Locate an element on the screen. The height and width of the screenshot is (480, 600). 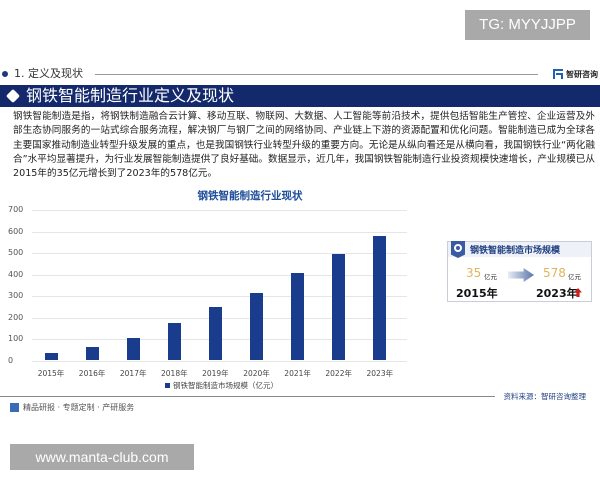
page-title-bar: 钢铁智能制造行业定义及现状 is located at coordinates (300, 96).